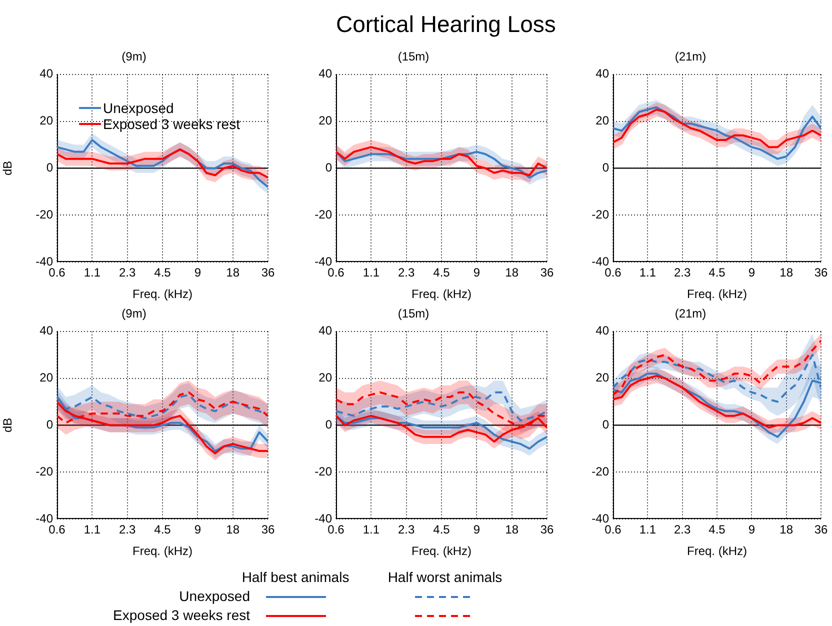 The height and width of the screenshot is (626, 832). What do you see at coordinates (296, 577) in the screenshot?
I see `text: Half best animals` at bounding box center [296, 577].